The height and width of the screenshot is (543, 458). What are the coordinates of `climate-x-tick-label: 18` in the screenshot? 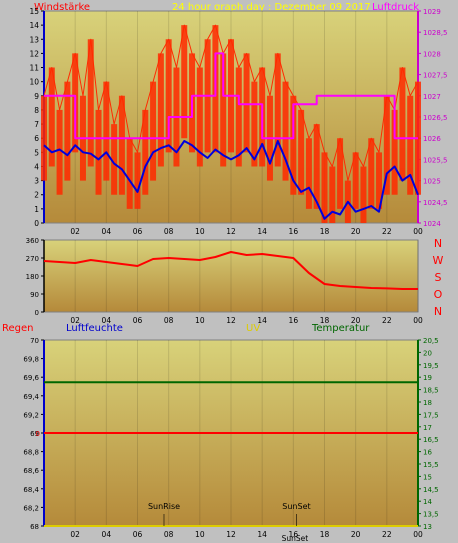 It's located at (325, 534).